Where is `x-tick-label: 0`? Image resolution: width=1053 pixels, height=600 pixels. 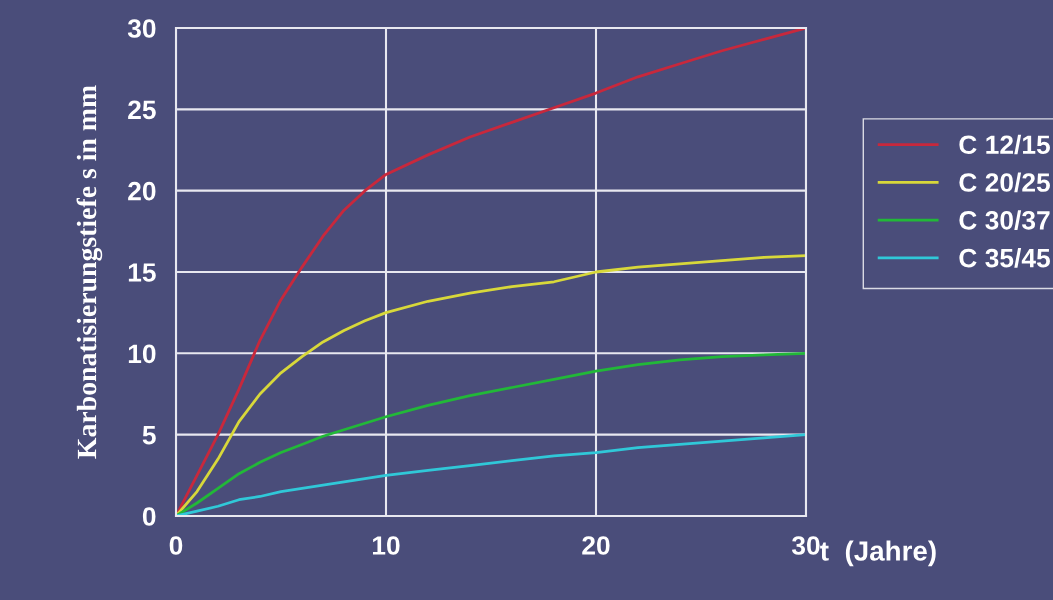
x-tick-label: 0 is located at coordinates (176, 545).